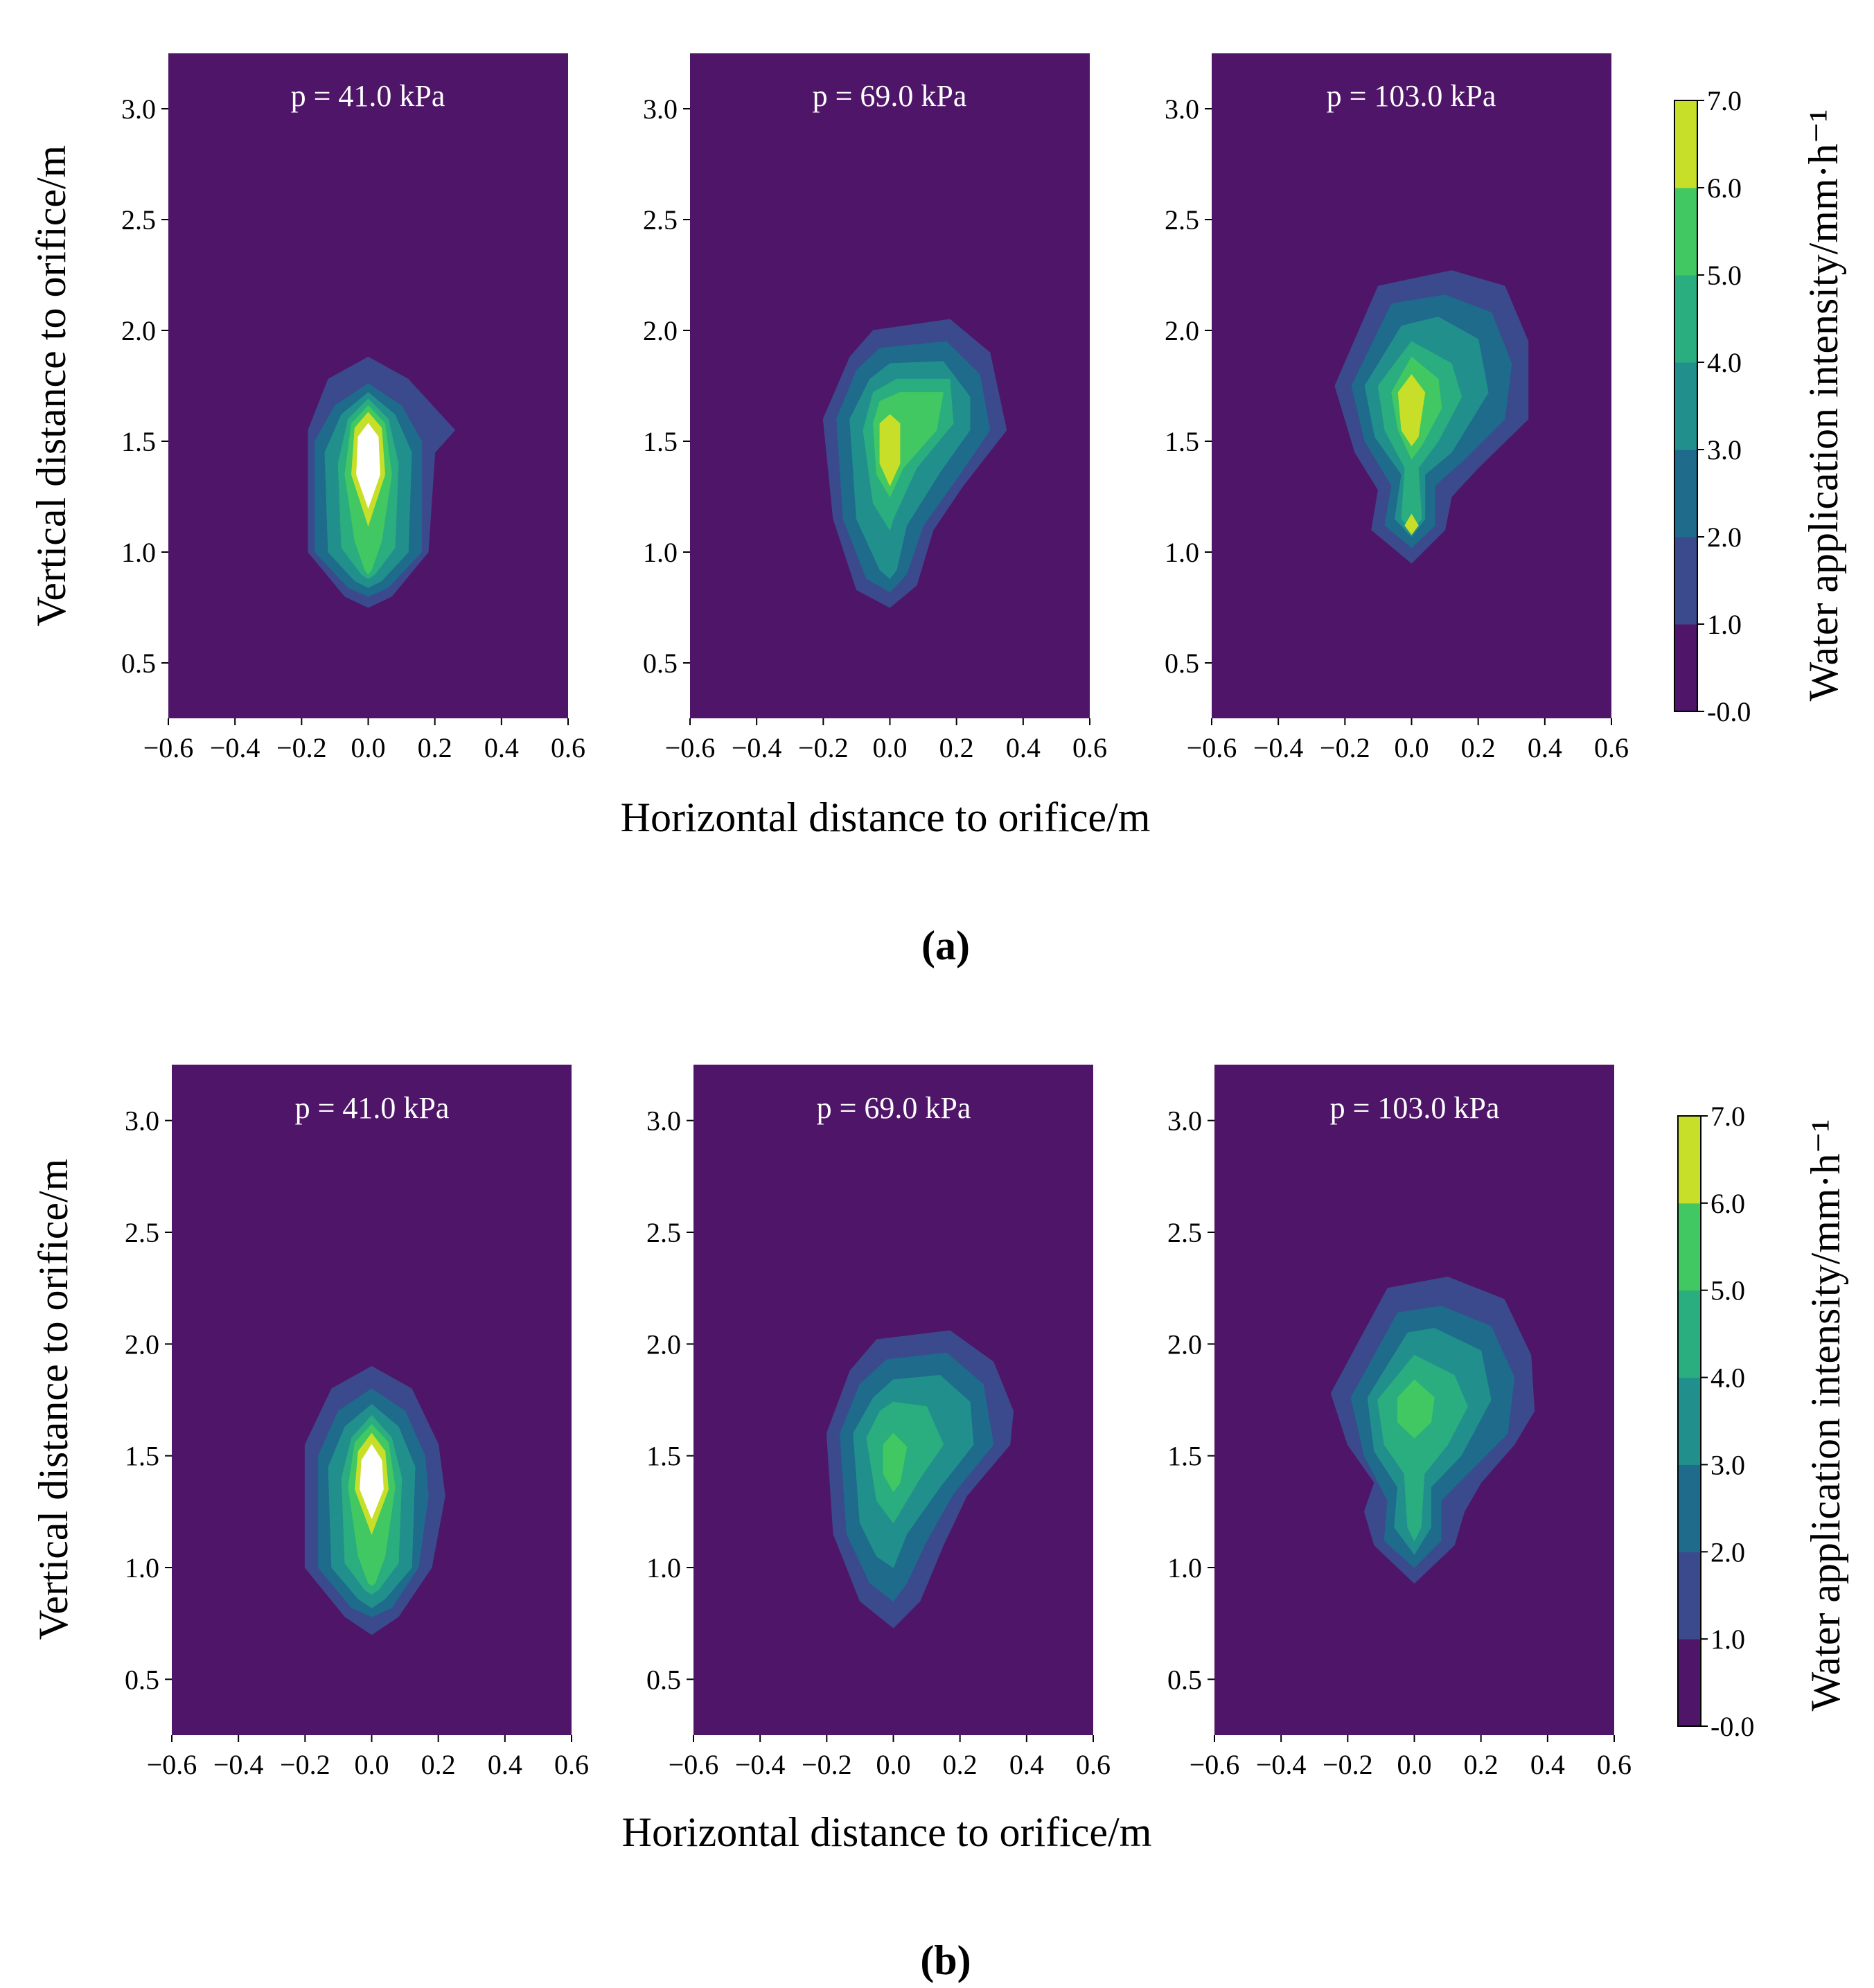 The image size is (1874, 1988). Describe the element at coordinates (1823, 405) in the screenshot. I see `colorbar-label: Water application intensity/mm·h⁻¹` at that location.